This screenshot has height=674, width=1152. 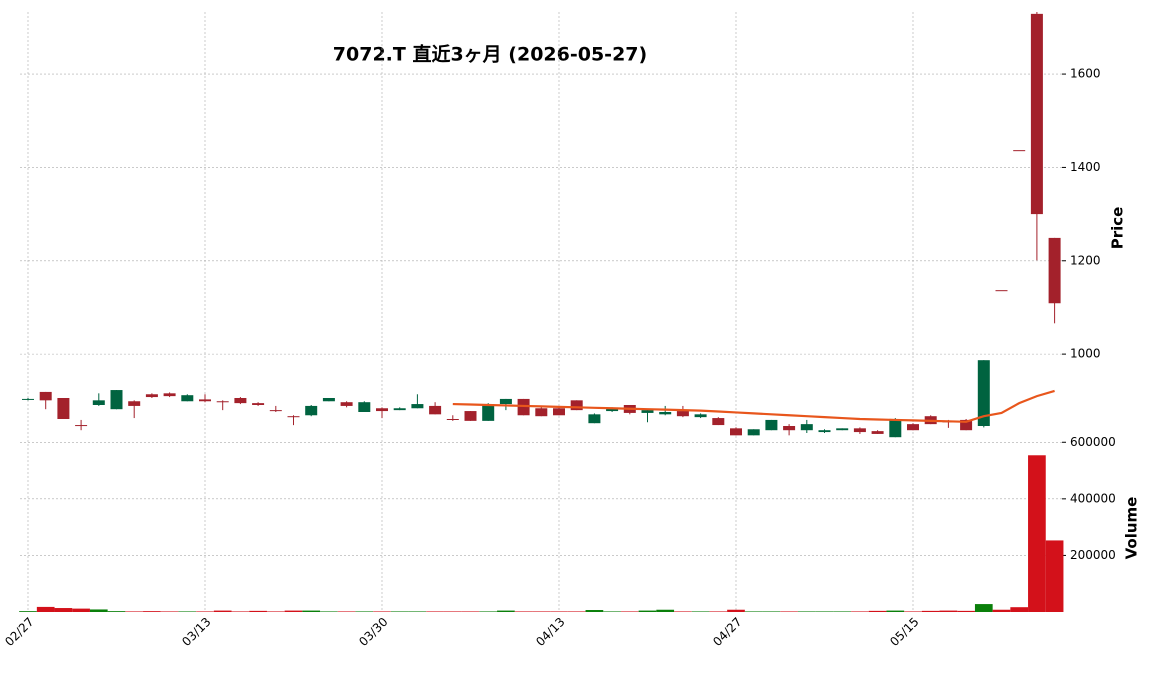 What do you see at coordinates (196, 632) in the screenshot?
I see `x-tick-label: 03/13` at bounding box center [196, 632].